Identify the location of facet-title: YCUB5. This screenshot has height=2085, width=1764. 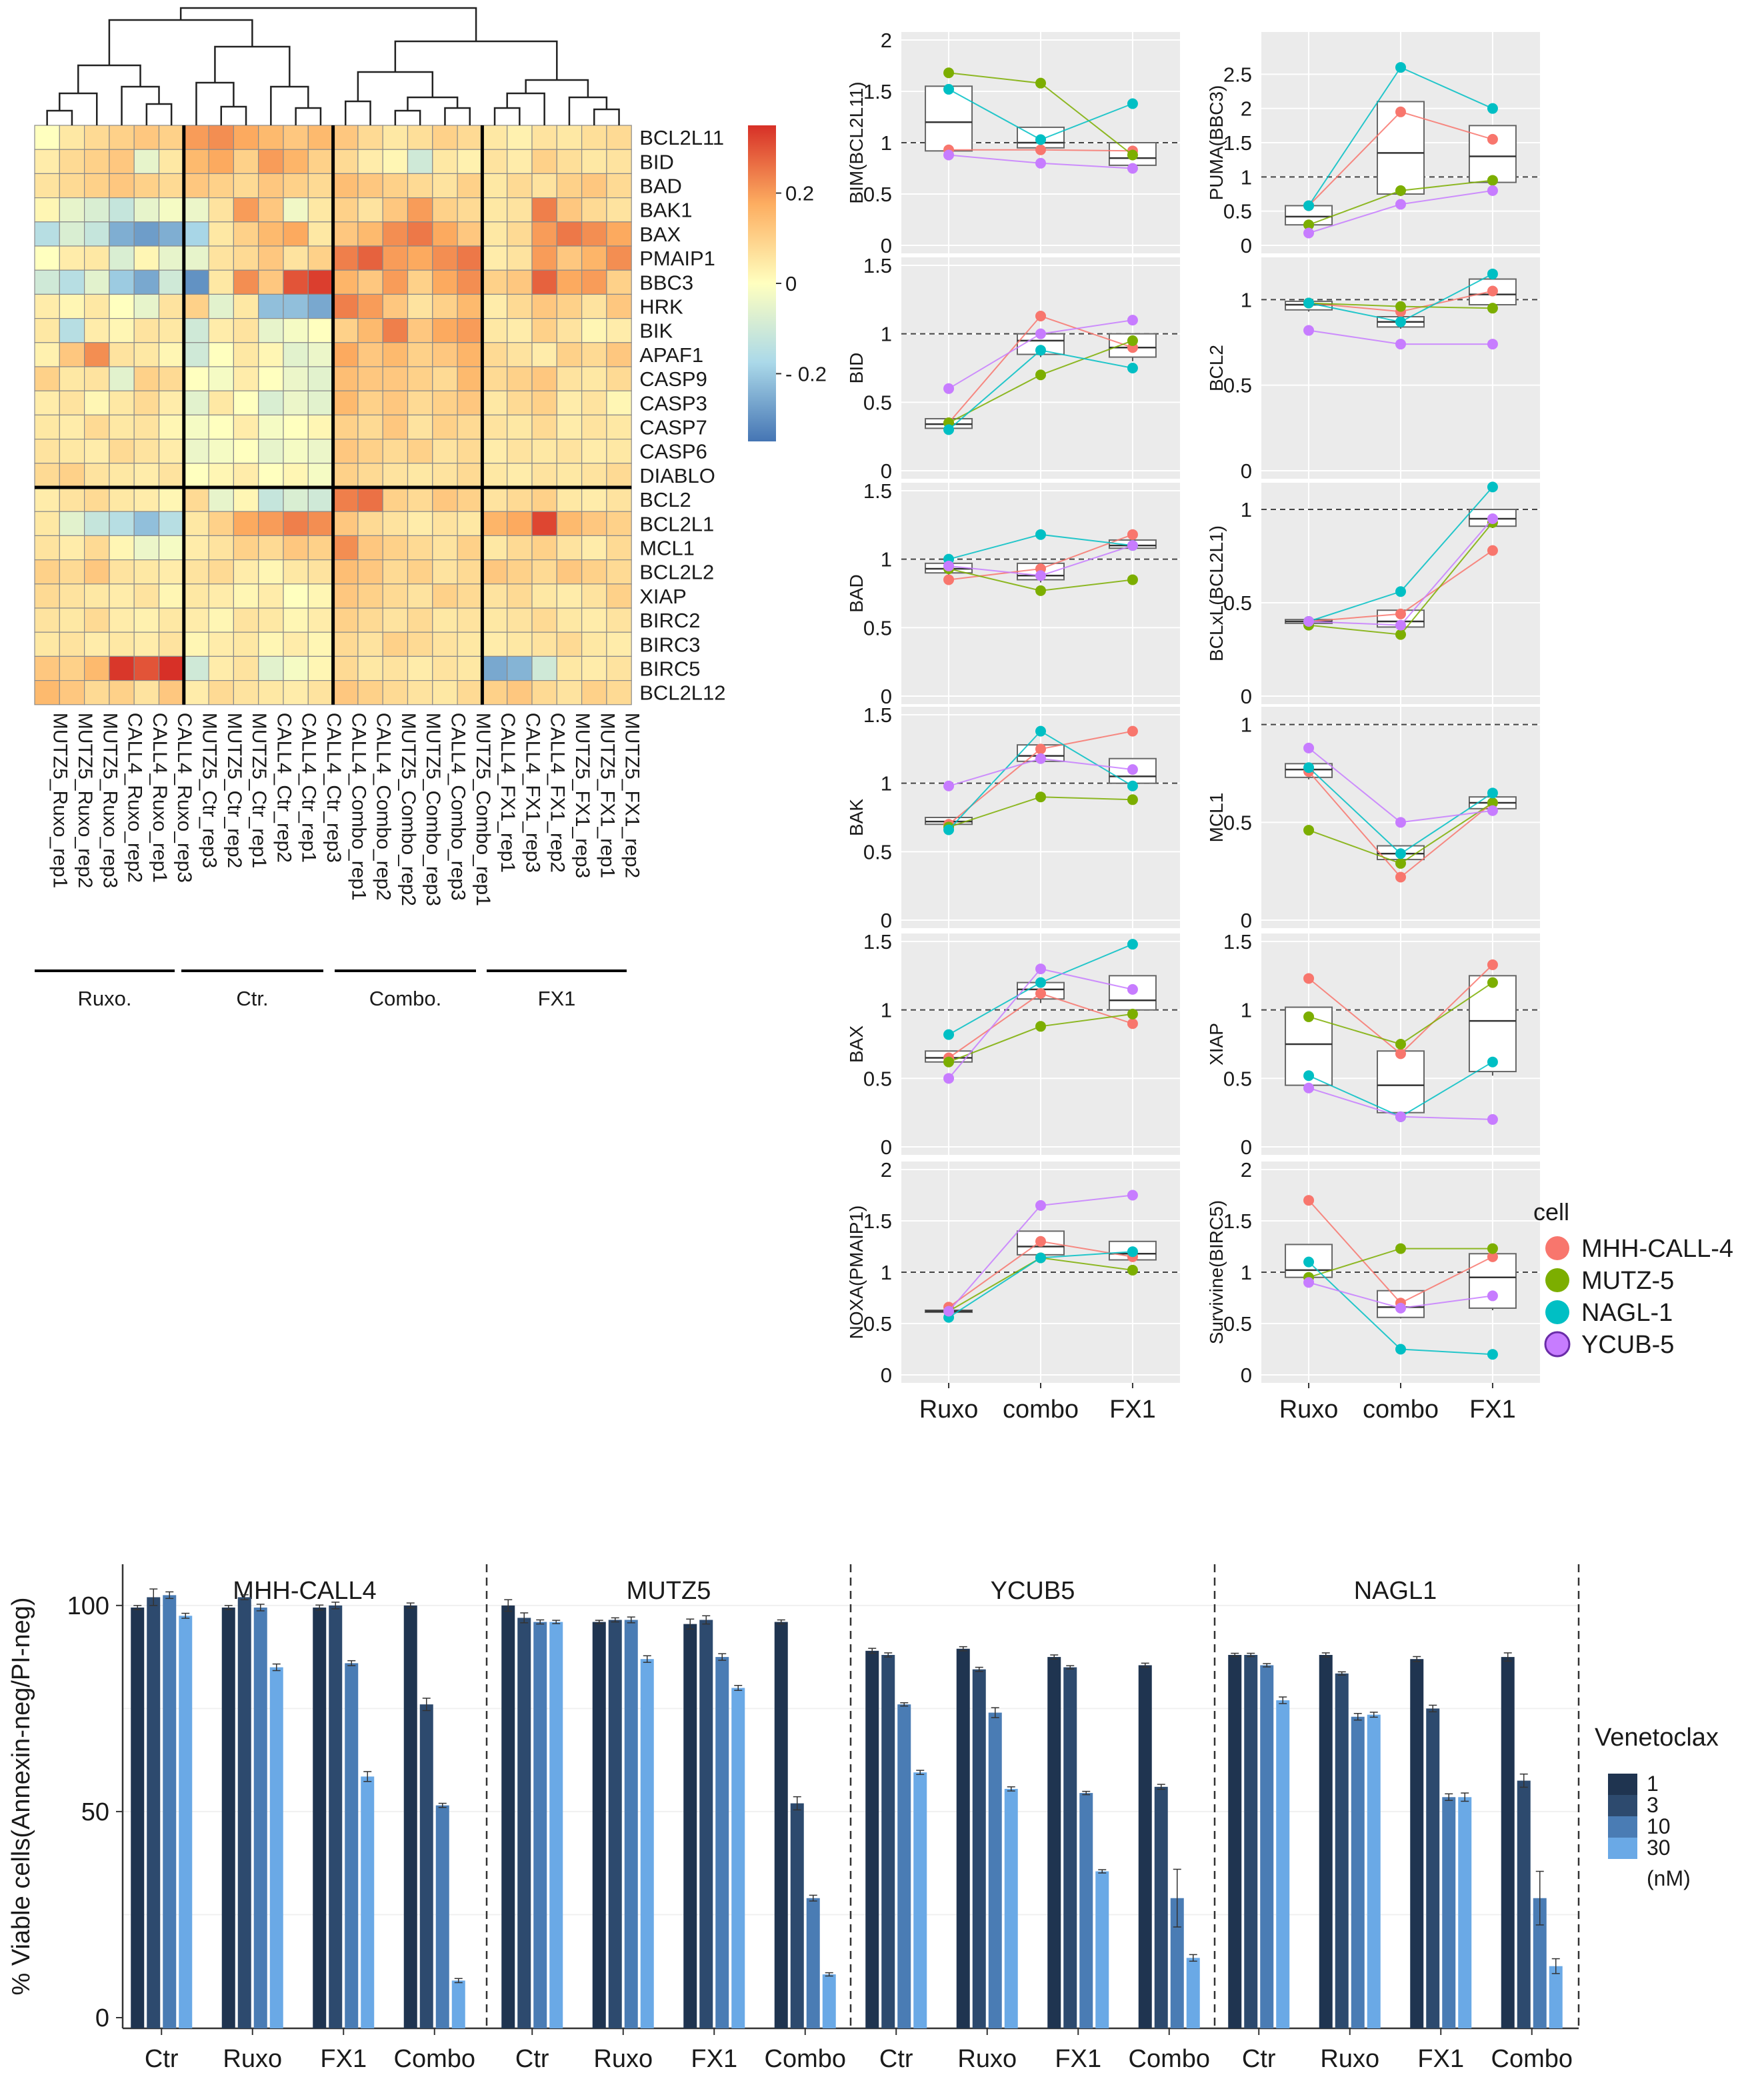
(1033, 1591).